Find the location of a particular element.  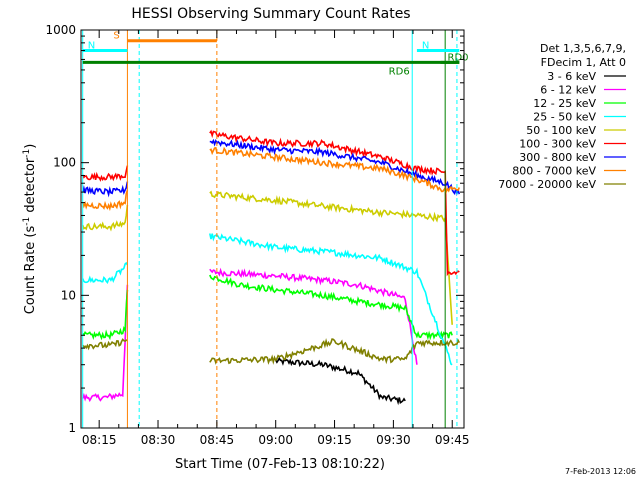

x-tick-label-0: 08:15 is located at coordinates (99, 440).